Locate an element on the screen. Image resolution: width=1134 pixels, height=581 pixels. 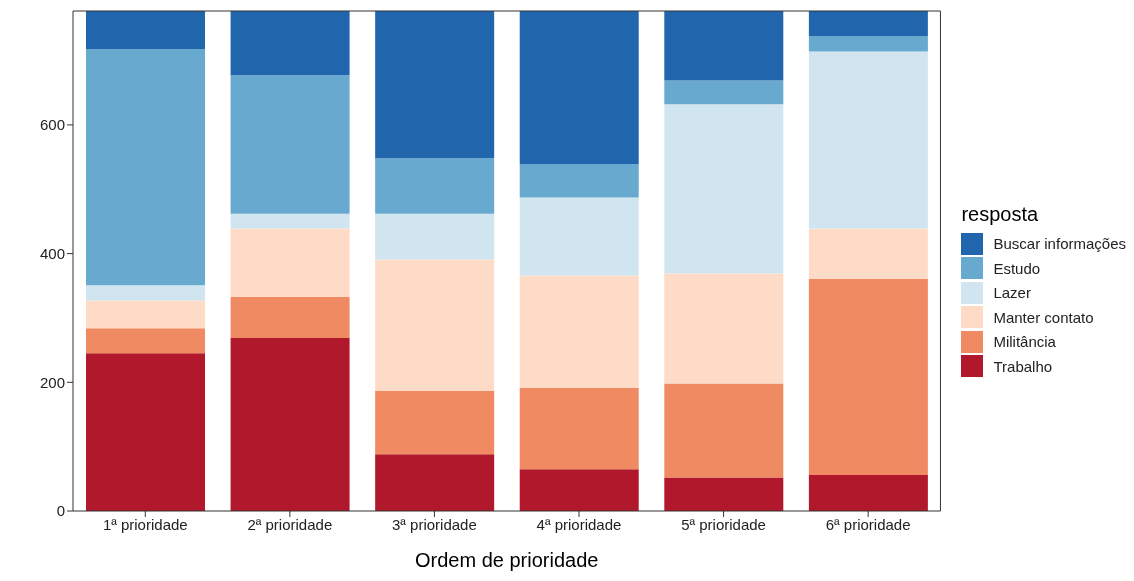
legend-label: Manter contato is located at coordinates (1043, 317).